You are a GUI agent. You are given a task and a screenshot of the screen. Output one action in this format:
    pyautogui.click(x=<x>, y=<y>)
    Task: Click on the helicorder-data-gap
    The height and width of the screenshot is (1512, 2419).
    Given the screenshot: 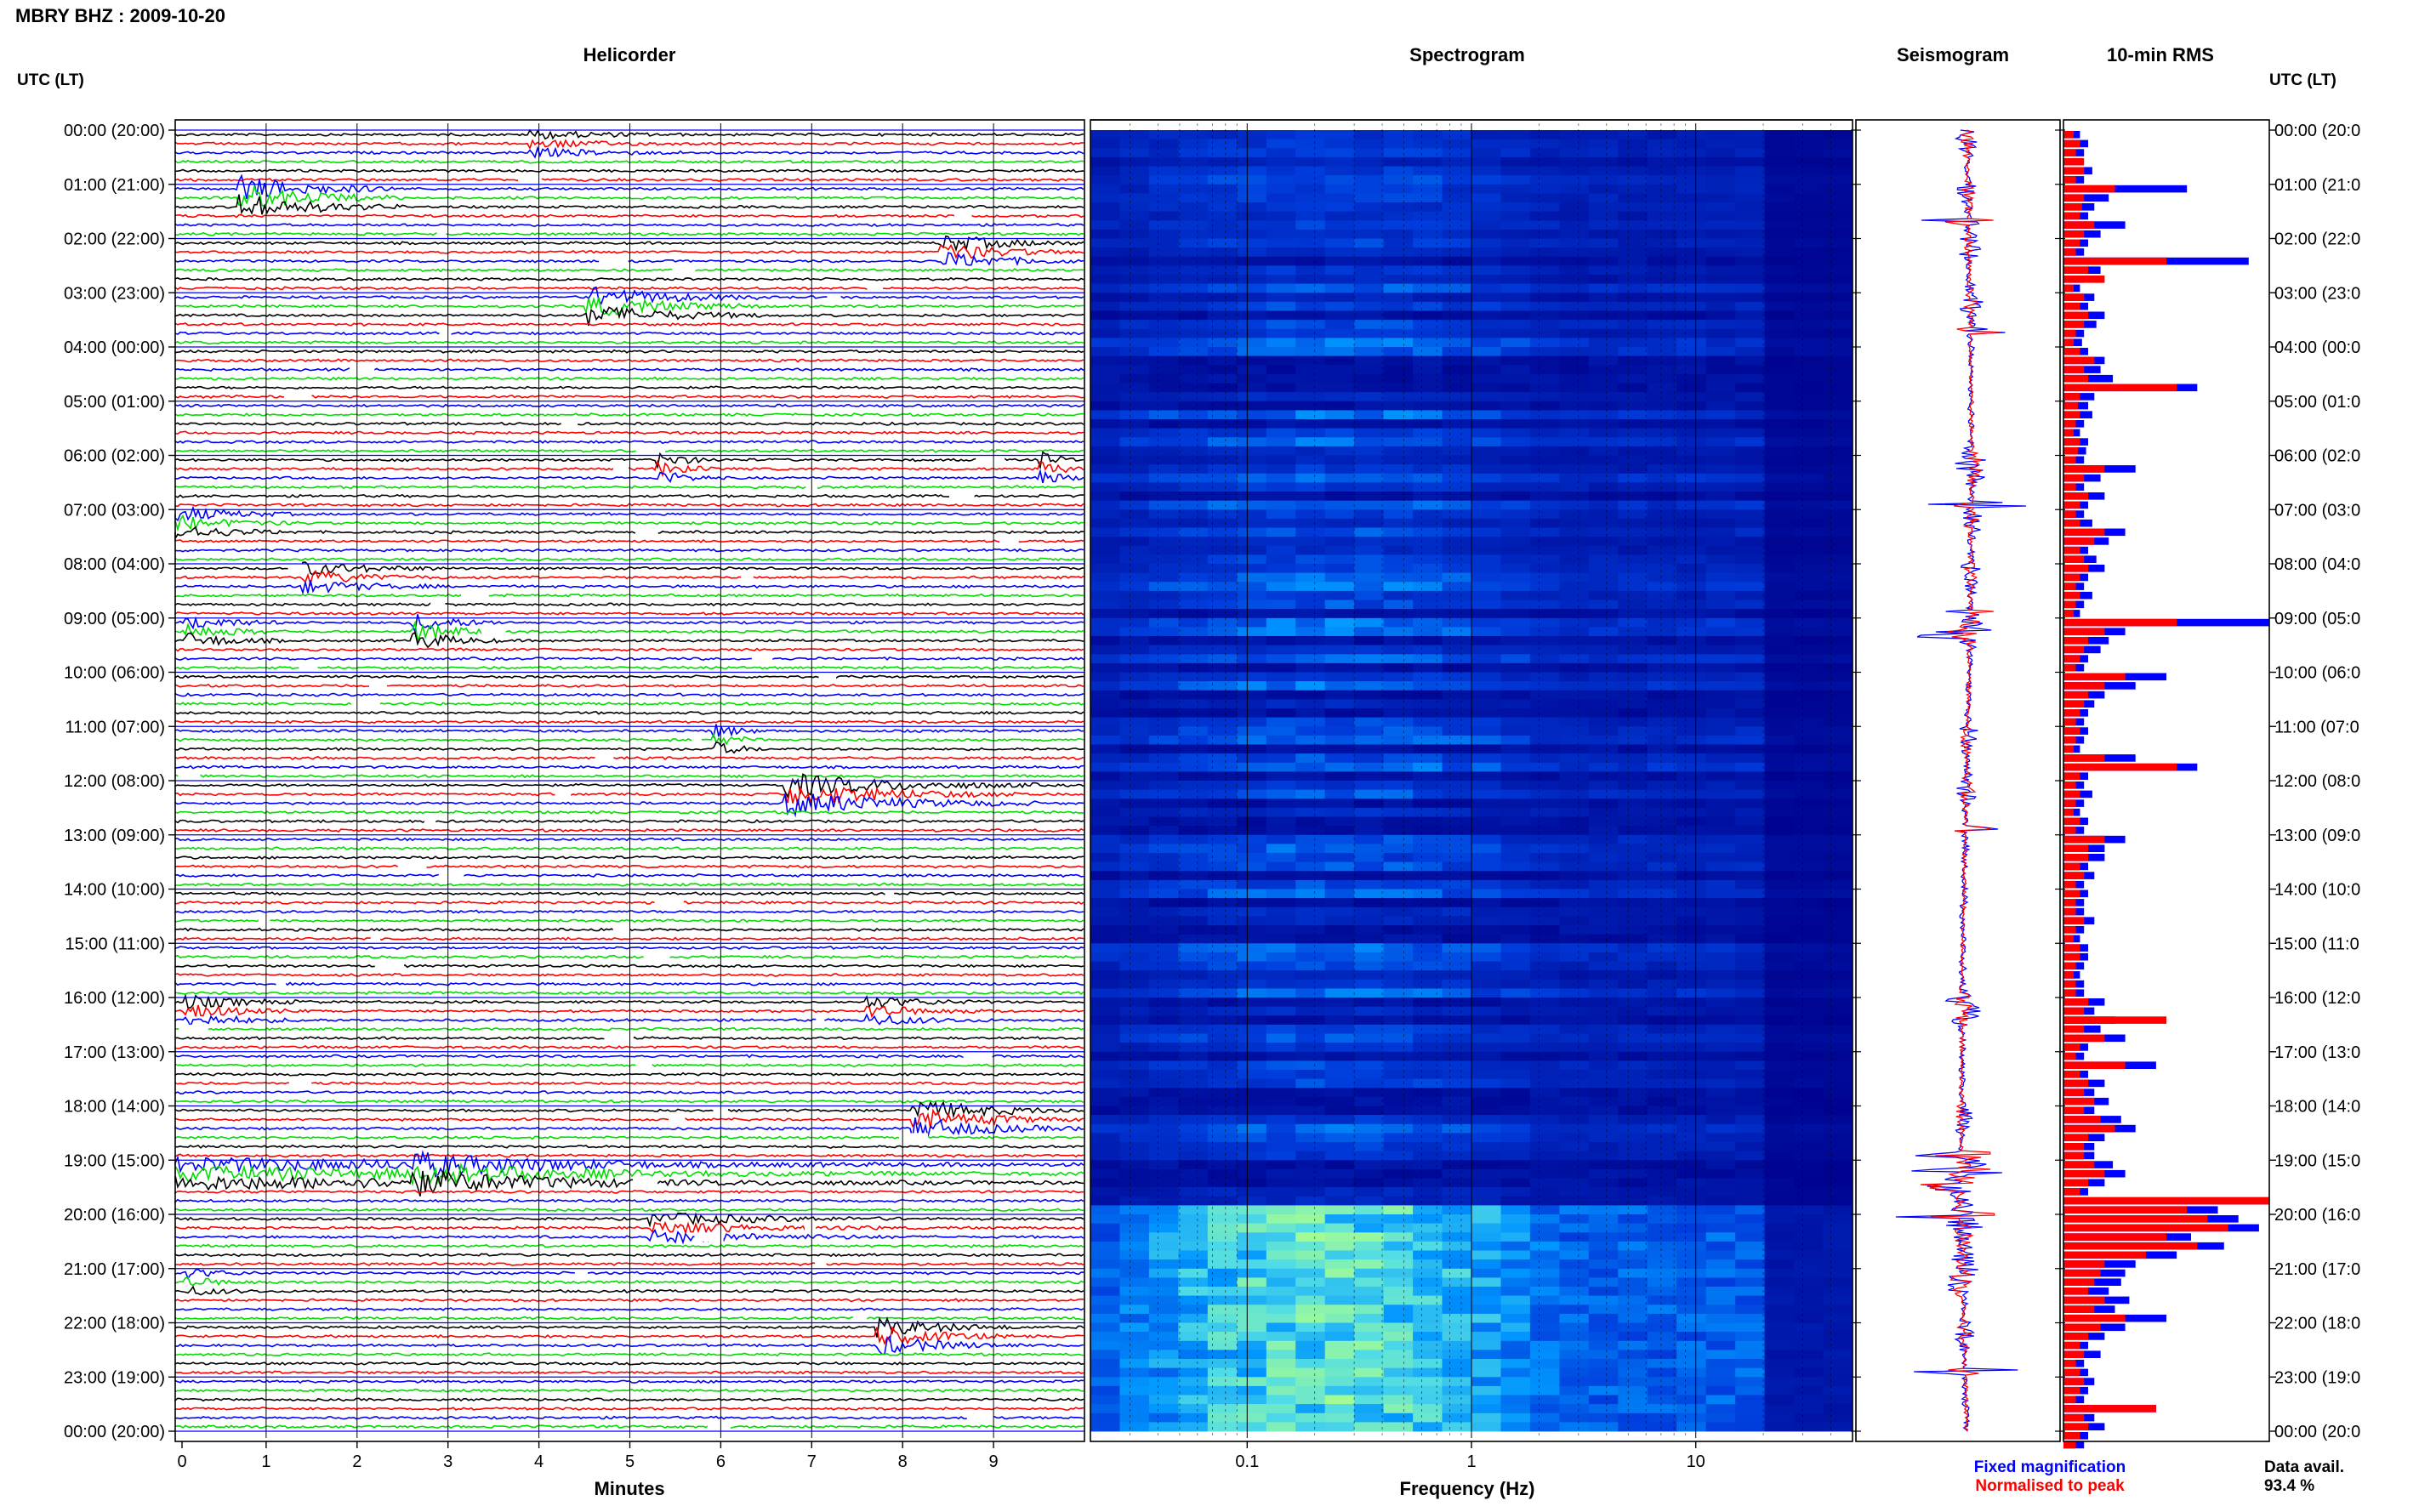 What is the action you would take?
    pyautogui.click(x=875, y=288)
    